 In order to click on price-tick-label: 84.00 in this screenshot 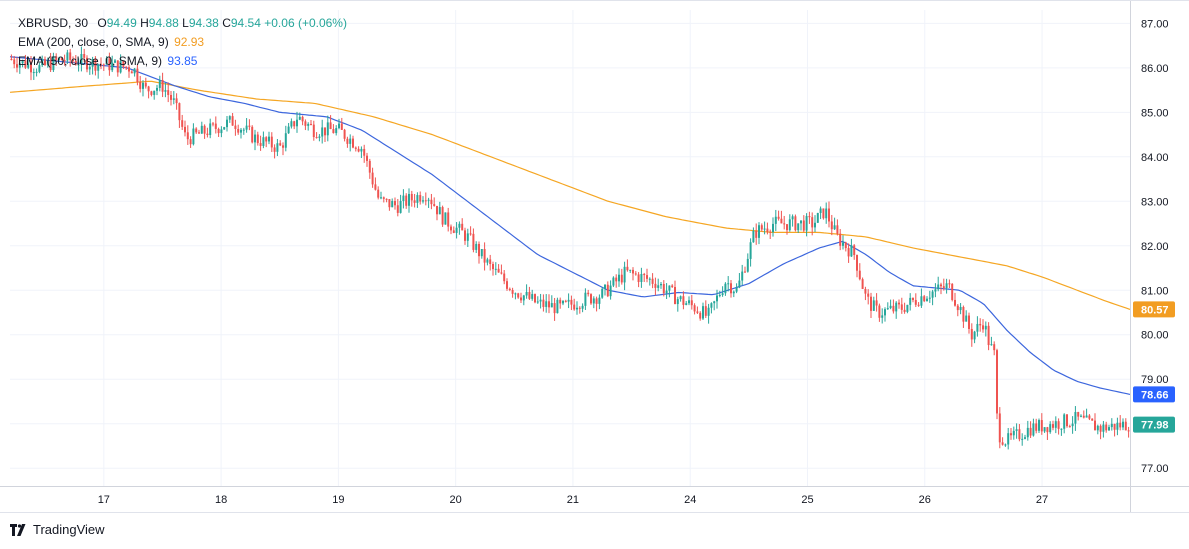, I will do `click(1155, 158)`.